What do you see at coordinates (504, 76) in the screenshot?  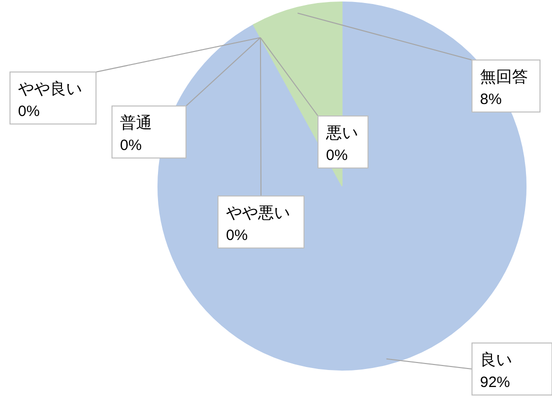 I see `slice-label: 無回答` at bounding box center [504, 76].